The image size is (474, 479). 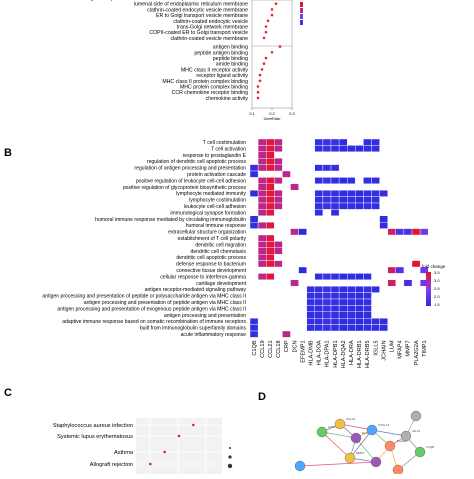 What do you see at coordinates (215, 156) in the screenshot?
I see `heatmap-row-label: response to prostaglandin E` at bounding box center [215, 156].